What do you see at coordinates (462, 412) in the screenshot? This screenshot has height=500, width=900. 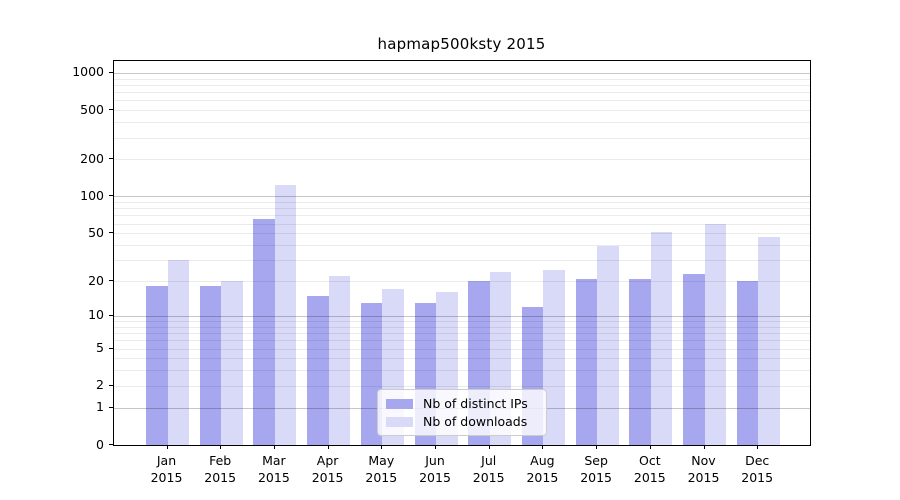 I see `legend: Nb of distinct IPs Nb of downloads` at bounding box center [462, 412].